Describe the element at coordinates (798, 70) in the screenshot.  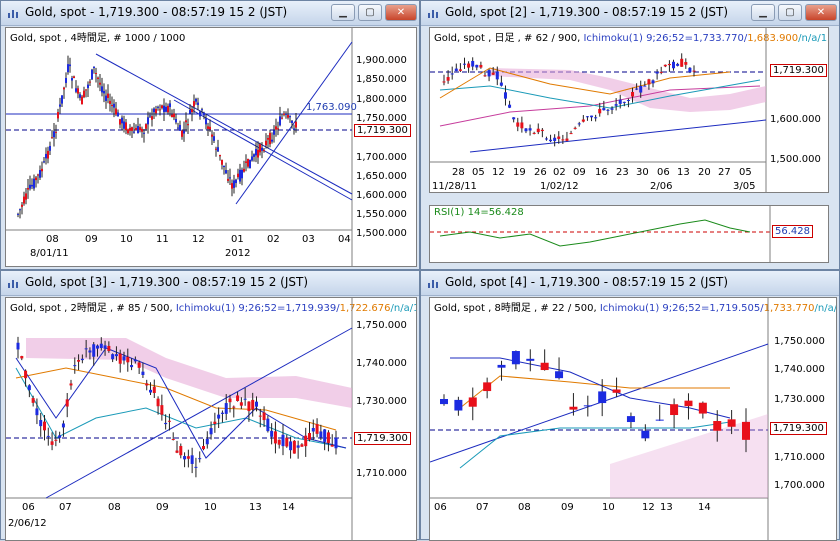
I see `current-price-label: 1,719.300` at that location.